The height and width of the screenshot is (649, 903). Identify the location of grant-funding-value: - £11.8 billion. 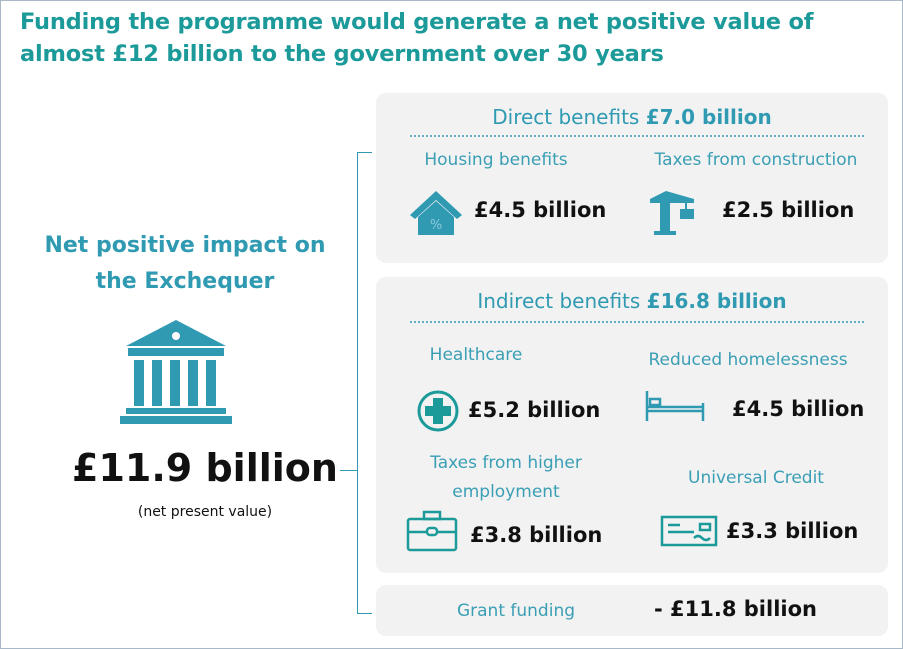
(735, 609).